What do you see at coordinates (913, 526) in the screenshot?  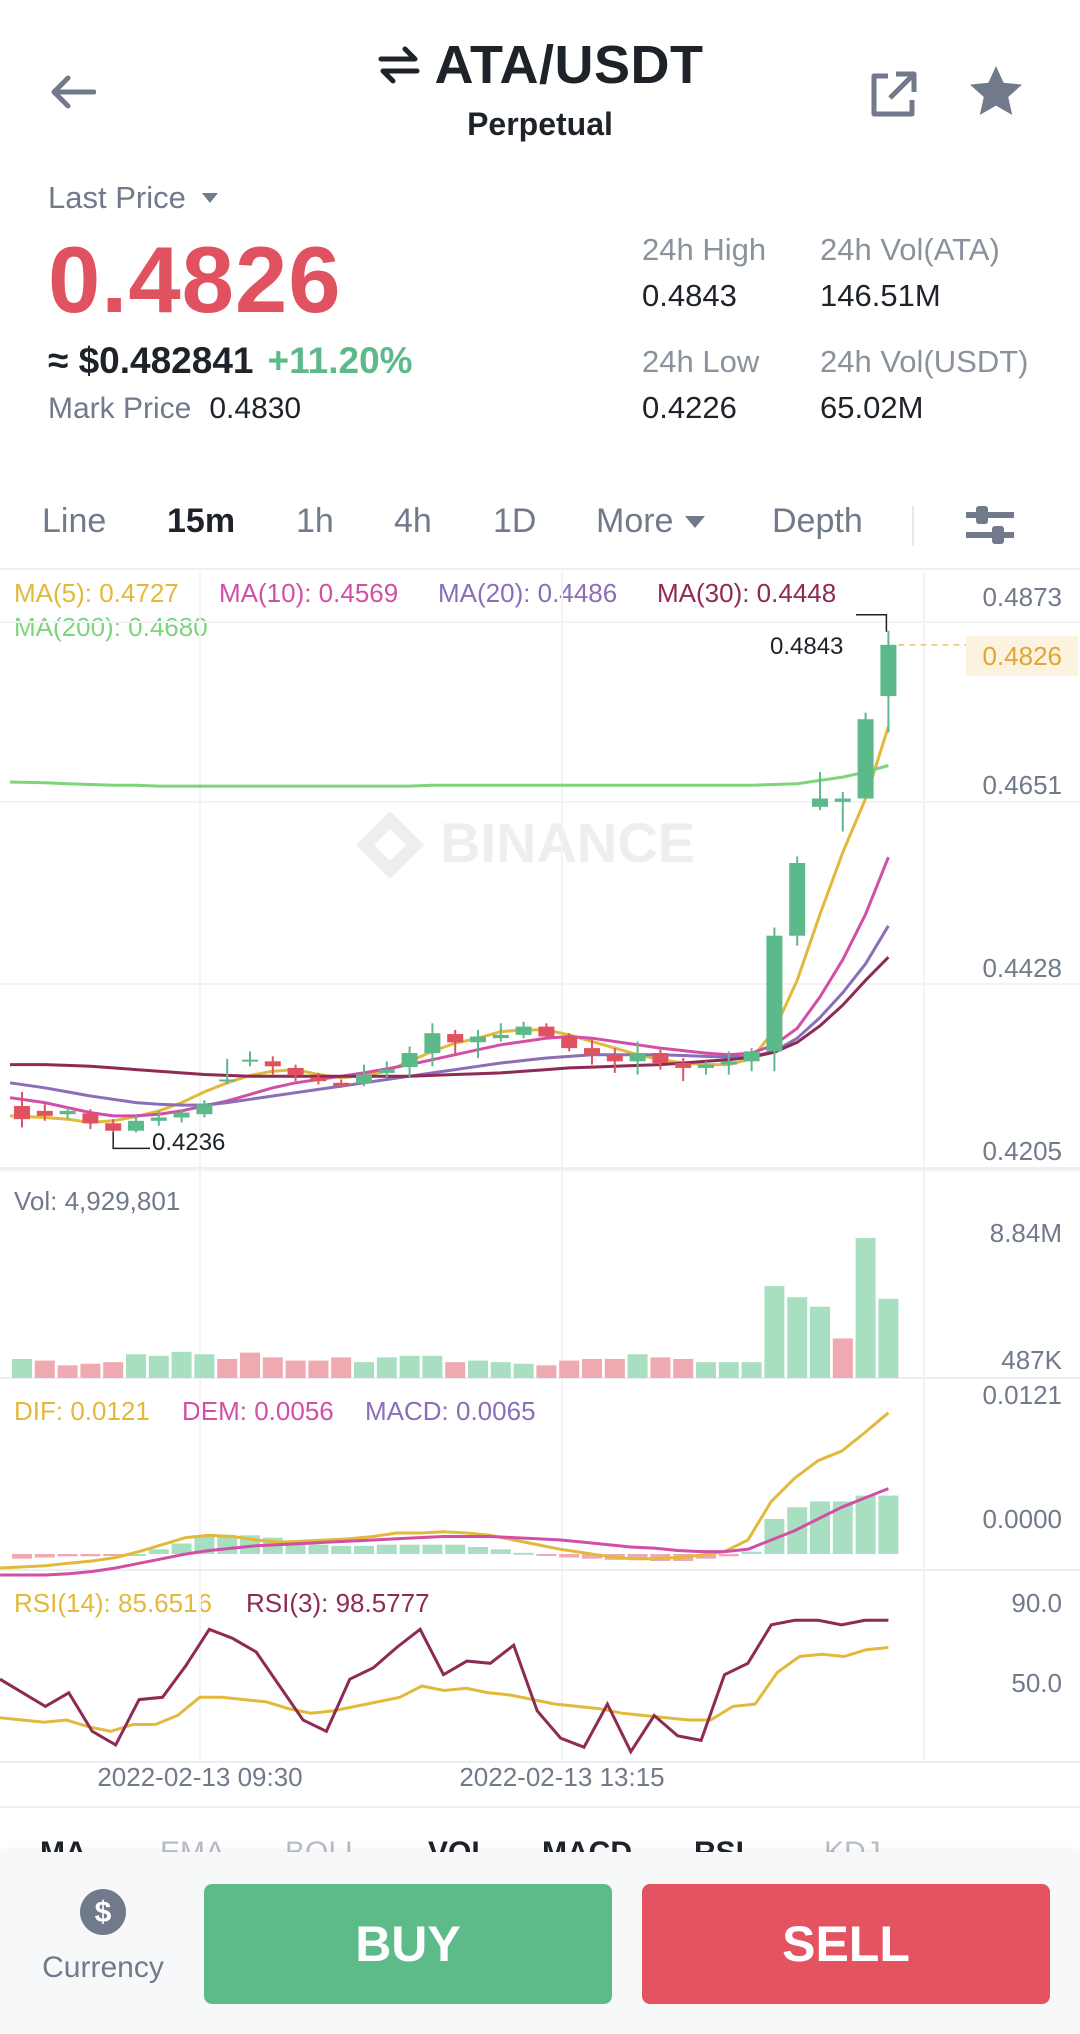 I see `tab-divider` at bounding box center [913, 526].